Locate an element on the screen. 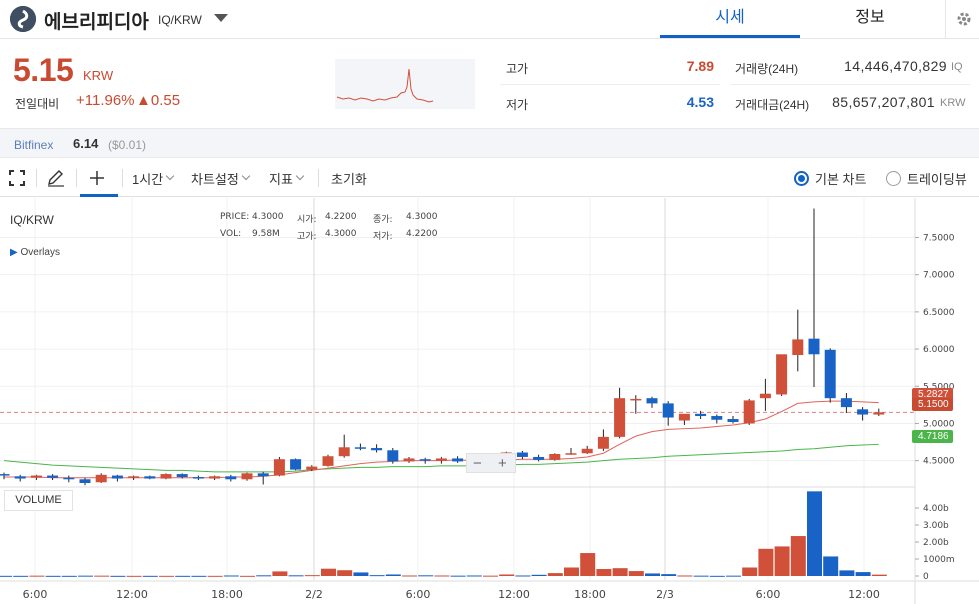  chart-settings-select: 차트설정 is located at coordinates (221, 178).